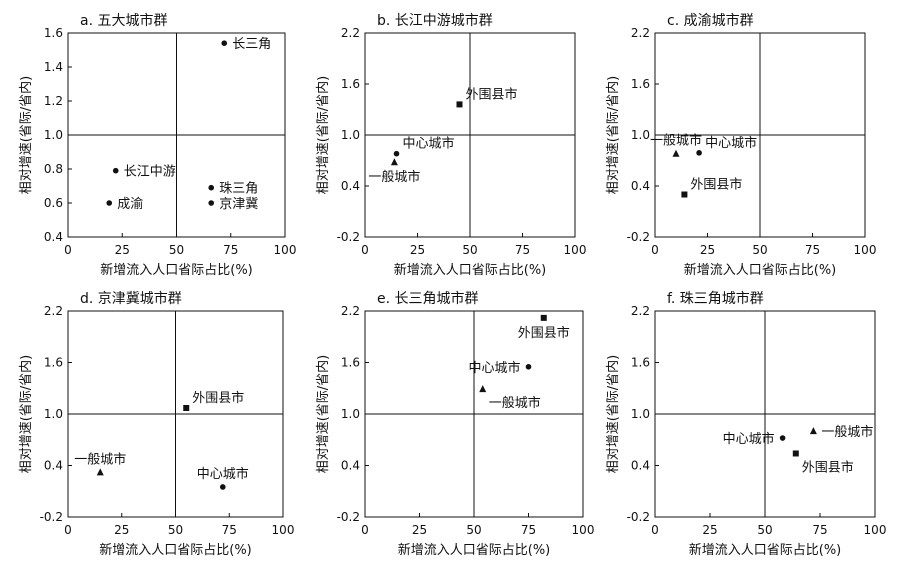 This screenshot has width=902, height=571. What do you see at coordinates (53, 101) in the screenshot?
I see `y-tick-label: 1.2` at bounding box center [53, 101].